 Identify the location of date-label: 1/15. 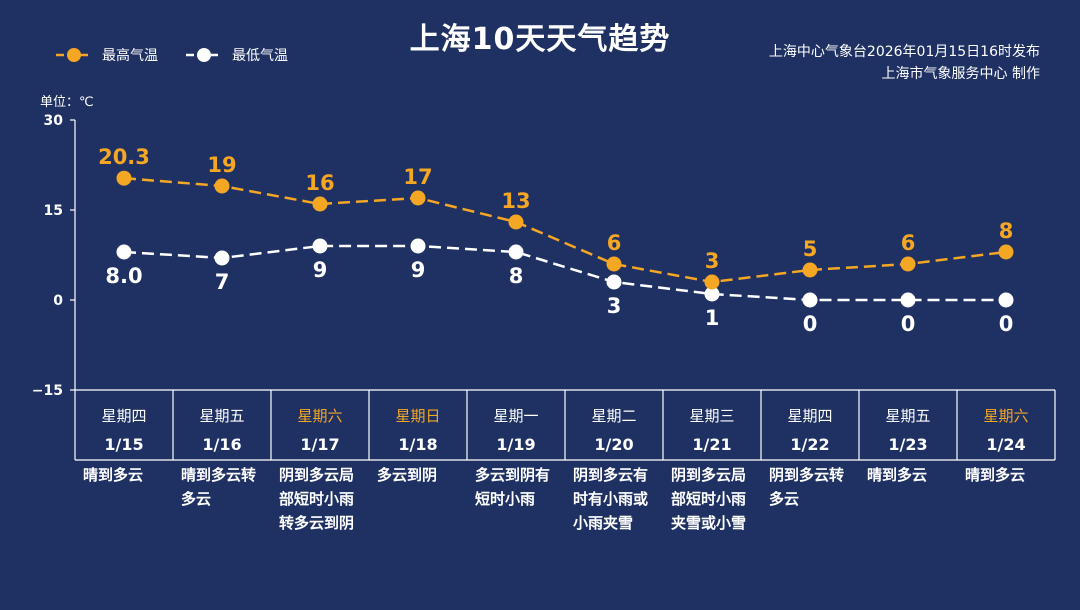
(123, 444).